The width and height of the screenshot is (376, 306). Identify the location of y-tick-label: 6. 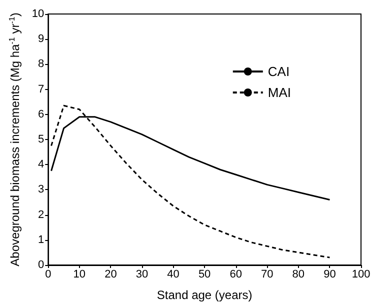
(41, 114).